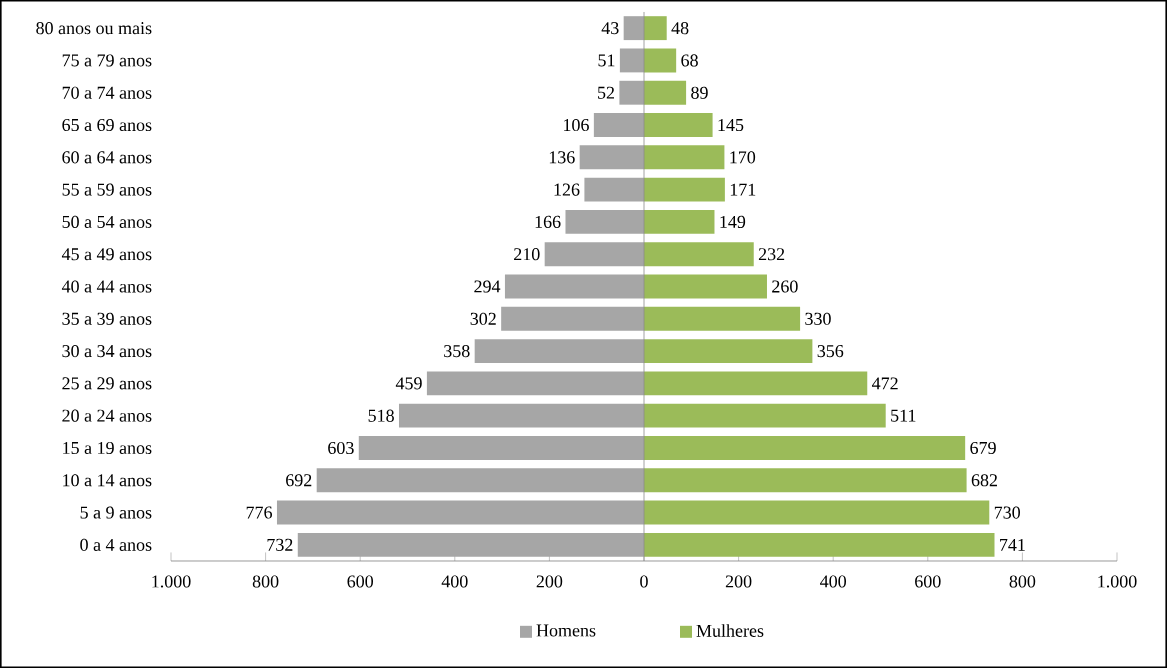  I want to click on data-label: 232, so click(771, 254).